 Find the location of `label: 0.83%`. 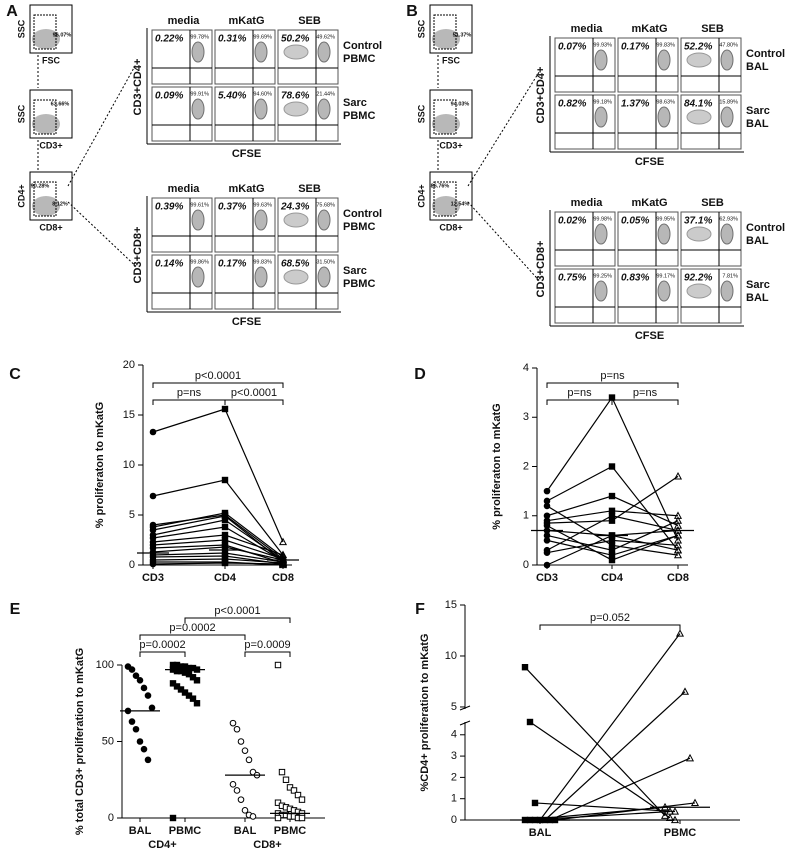

label: 0.83% is located at coordinates (635, 278).